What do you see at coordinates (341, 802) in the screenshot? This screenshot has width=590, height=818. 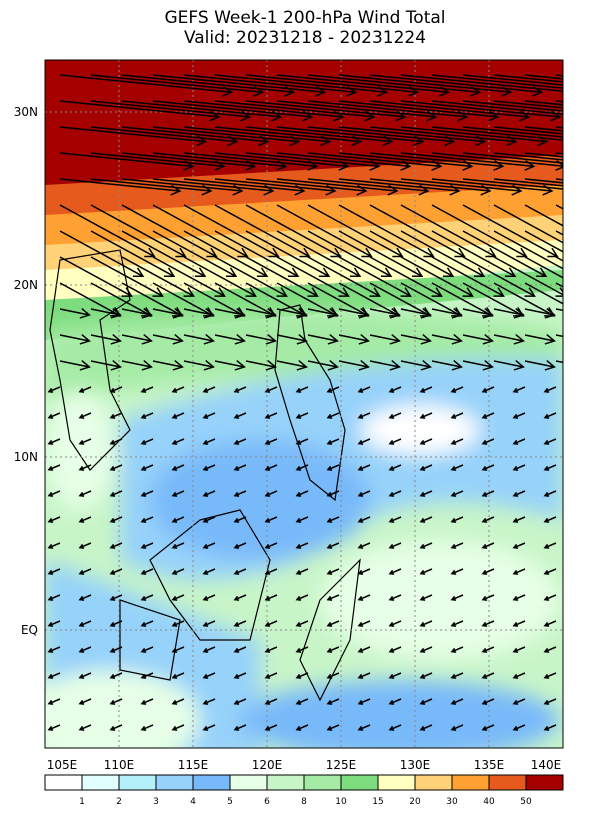 I see `colorbar-label: 10` at bounding box center [341, 802].